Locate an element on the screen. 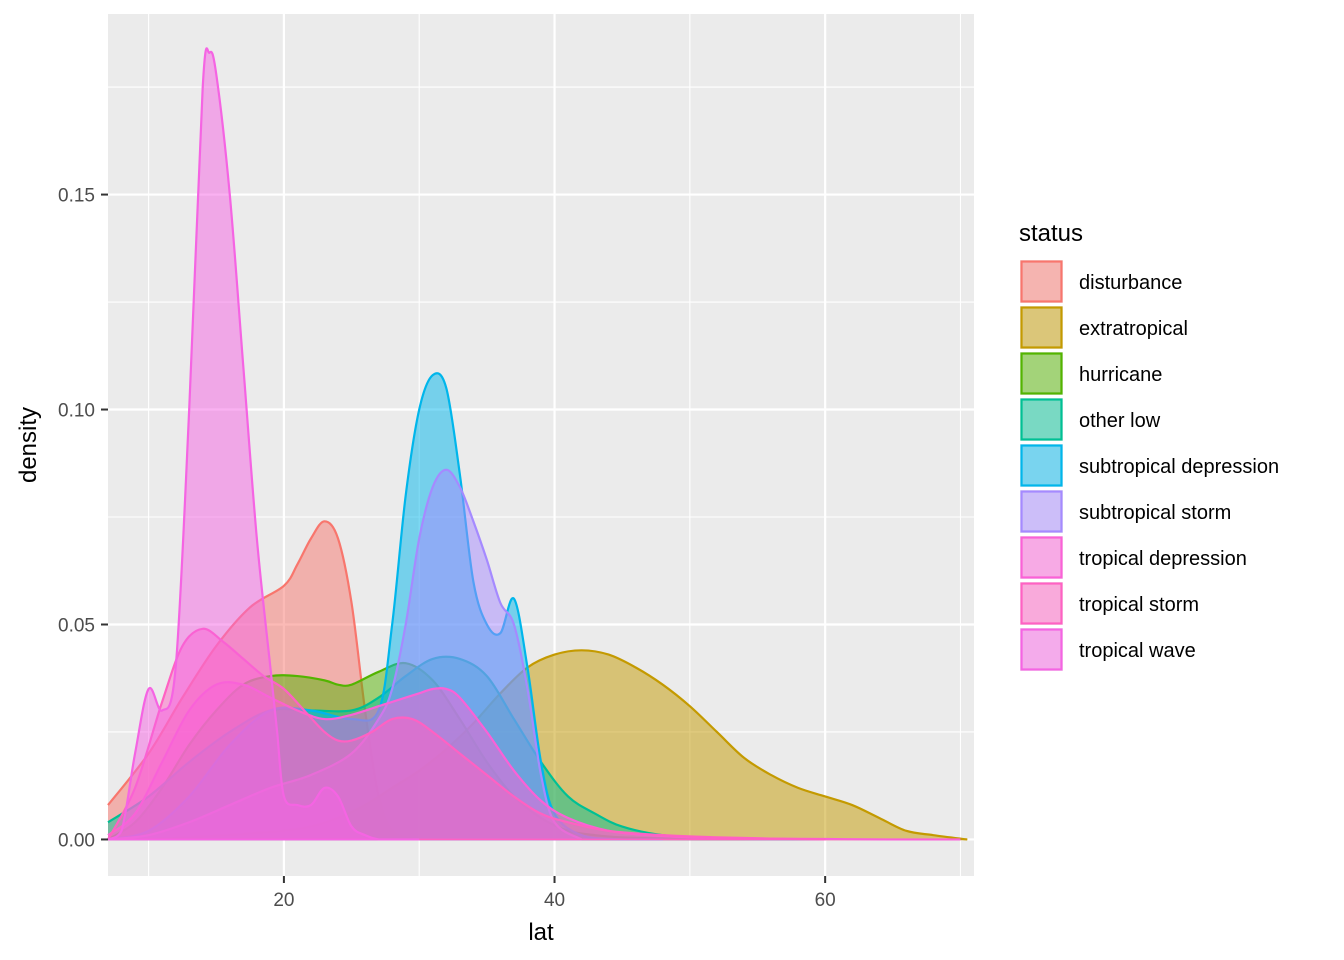 The height and width of the screenshot is (960, 1344). x-tick-label: 40 is located at coordinates (554, 900).